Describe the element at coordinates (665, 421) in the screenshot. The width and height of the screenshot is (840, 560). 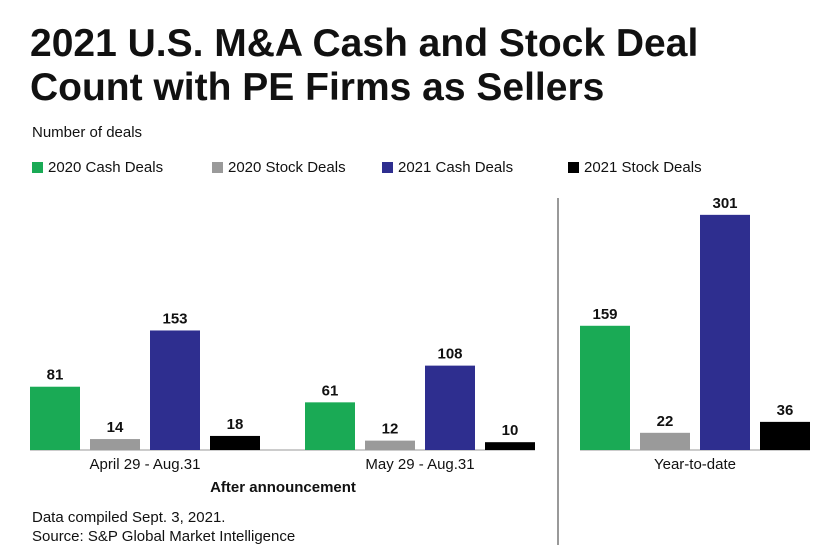
I see `value-label: 22` at that location.